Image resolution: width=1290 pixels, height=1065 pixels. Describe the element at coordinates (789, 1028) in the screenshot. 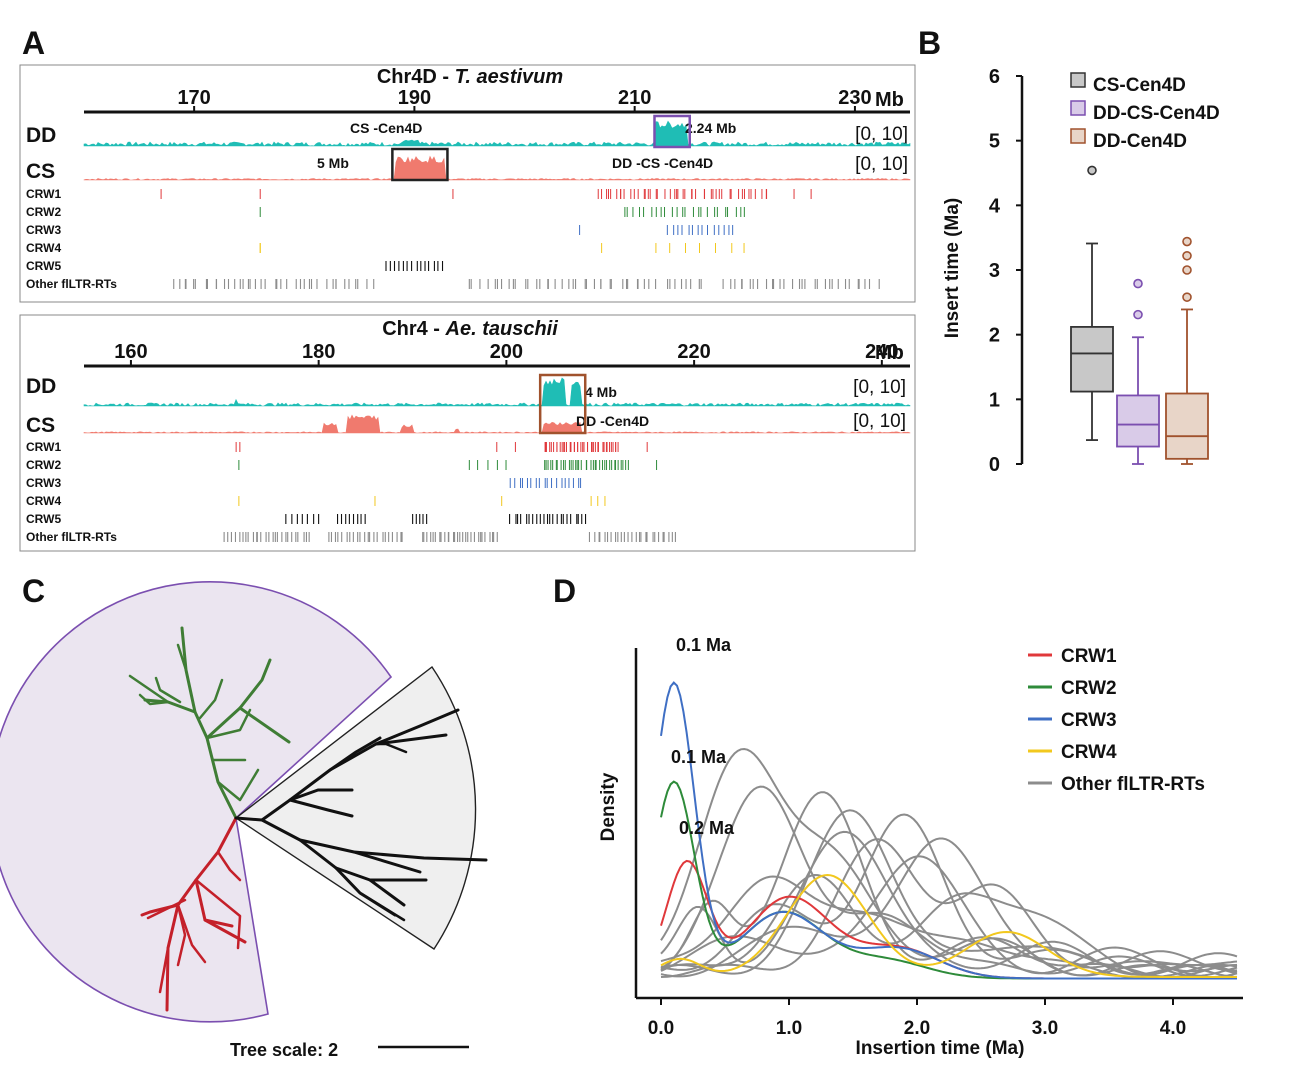

I see `x-tick-label-d: 1.0` at that location.